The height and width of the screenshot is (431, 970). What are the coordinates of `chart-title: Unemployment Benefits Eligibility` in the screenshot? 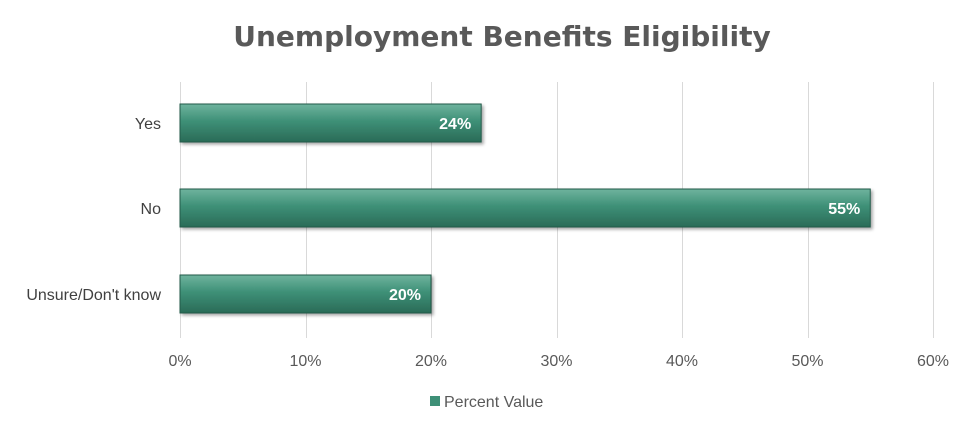 It's located at (501, 36).